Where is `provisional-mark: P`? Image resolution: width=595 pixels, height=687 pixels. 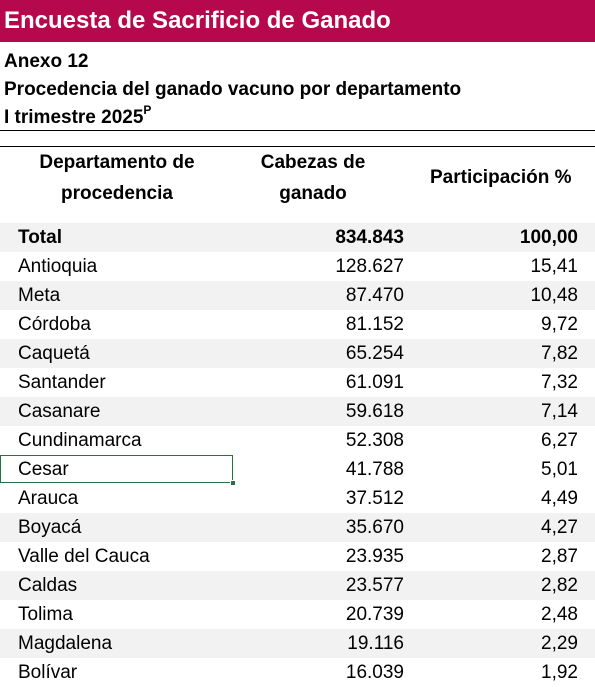 provisional-mark: P is located at coordinates (147, 110).